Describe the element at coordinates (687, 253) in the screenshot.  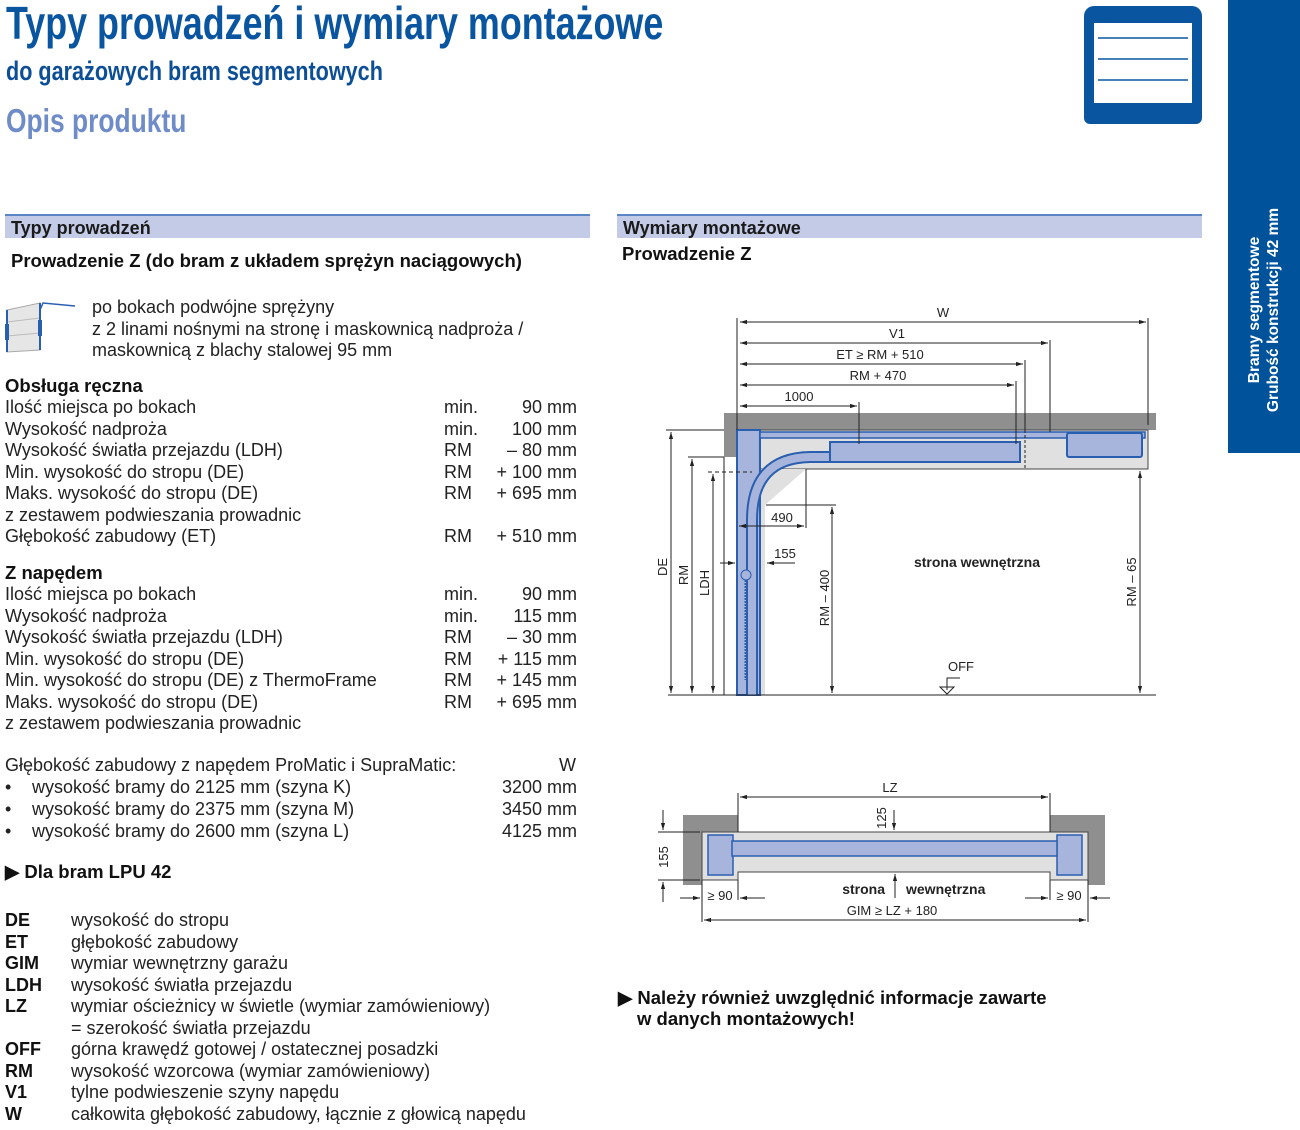
I see `dimensions-heading: Prowadzenie Z` at that location.